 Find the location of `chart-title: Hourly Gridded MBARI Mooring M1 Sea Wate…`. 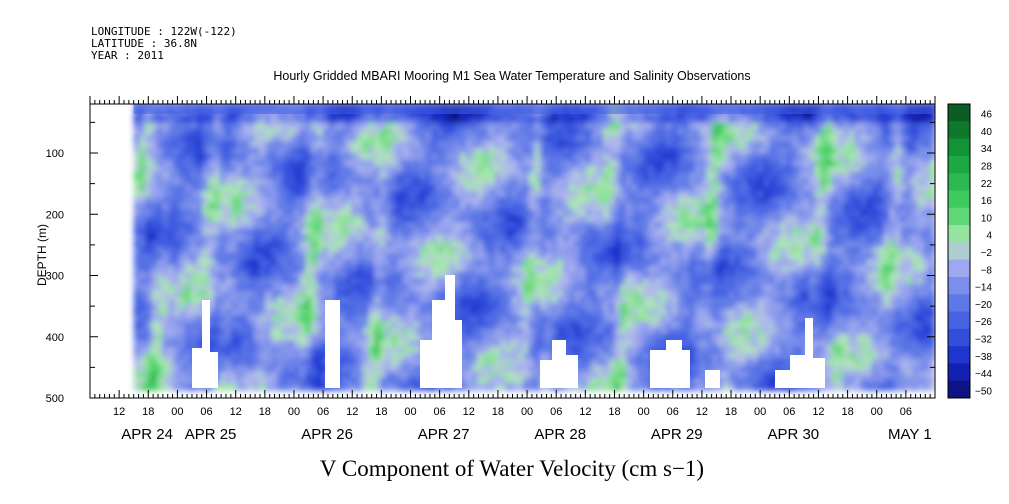

chart-title: Hourly Gridded MBARI Mooring M1 Sea Wate… is located at coordinates (511, 76).